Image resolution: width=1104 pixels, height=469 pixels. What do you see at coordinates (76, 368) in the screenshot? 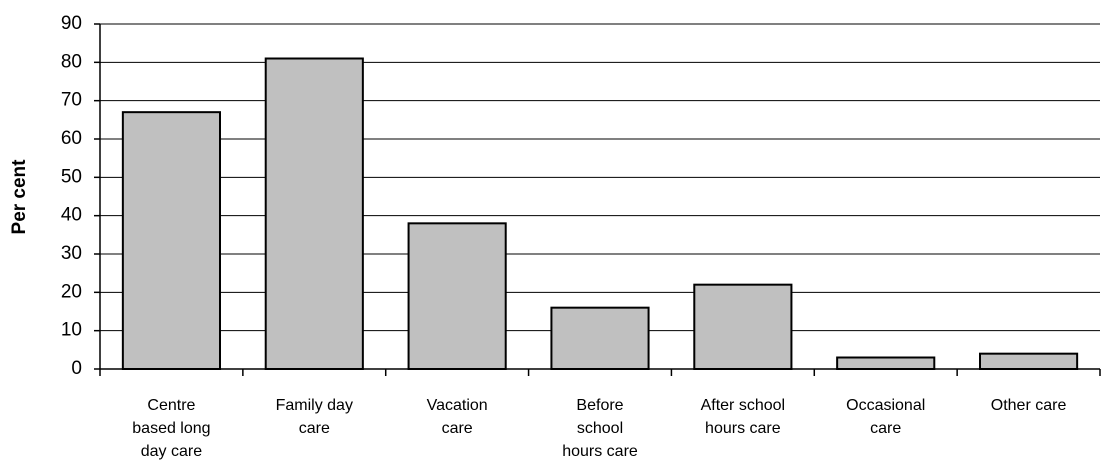
I see `y-tick-label: 0` at bounding box center [76, 368].